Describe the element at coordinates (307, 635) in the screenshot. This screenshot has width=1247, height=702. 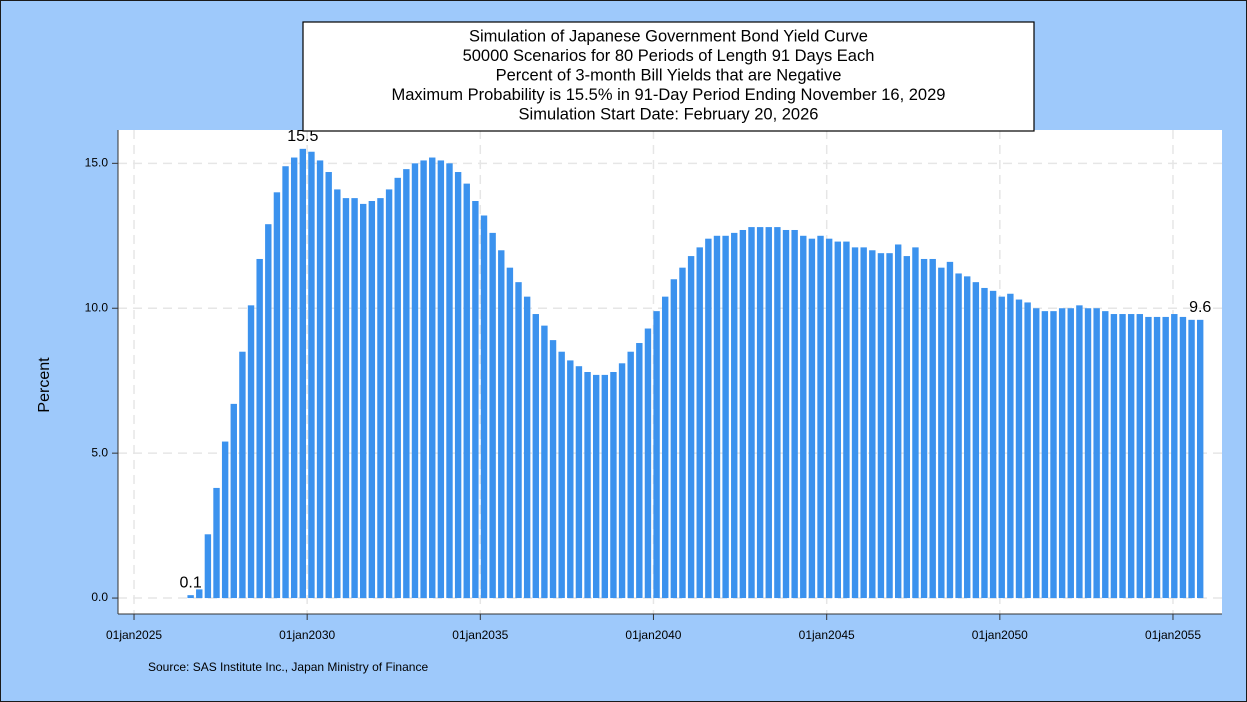
I see `x-tick-label: 01jan2030` at that location.